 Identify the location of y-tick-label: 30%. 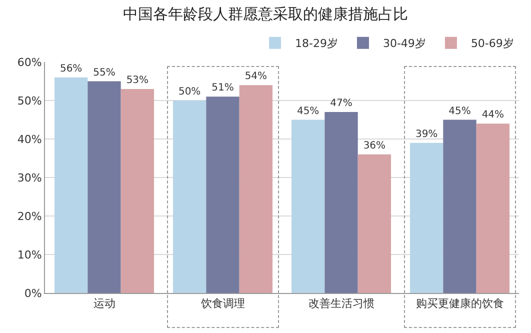
(29, 177).